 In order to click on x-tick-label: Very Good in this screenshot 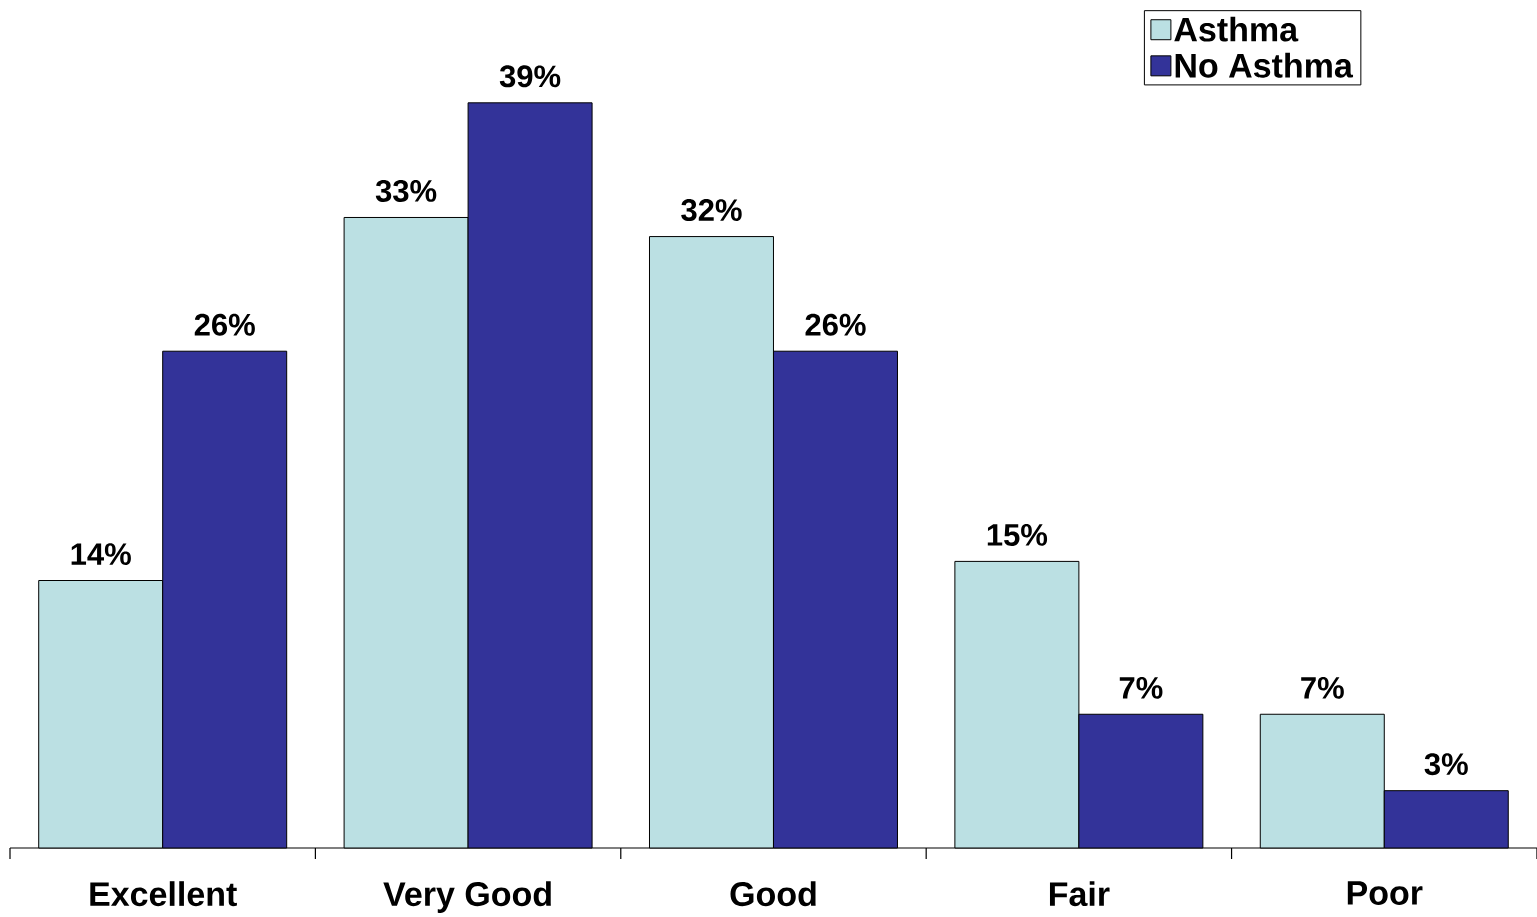, I will do `click(467, 897)`.